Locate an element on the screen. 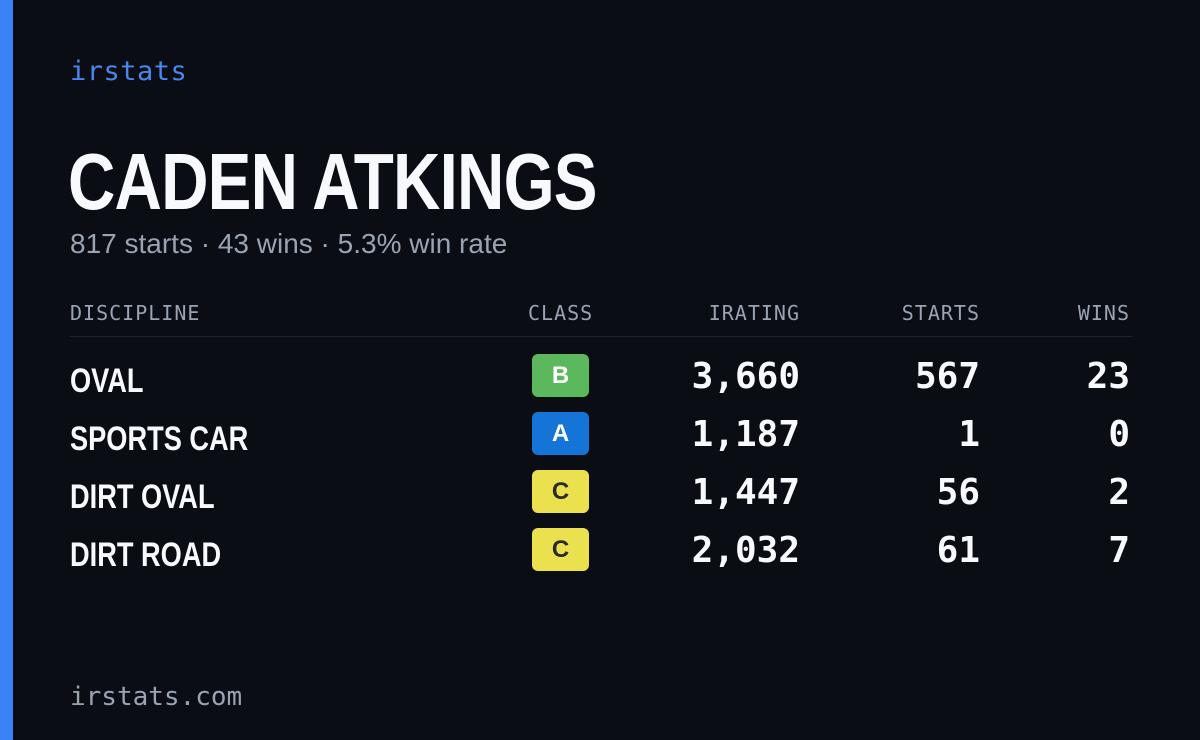  starts-value: 56 is located at coordinates (958, 492).